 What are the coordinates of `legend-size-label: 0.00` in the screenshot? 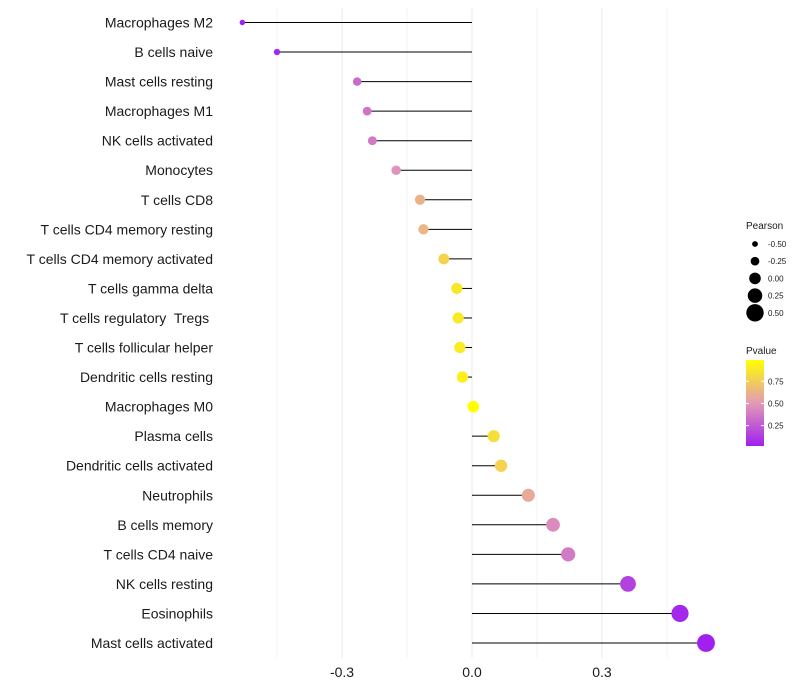 It's located at (776, 278).